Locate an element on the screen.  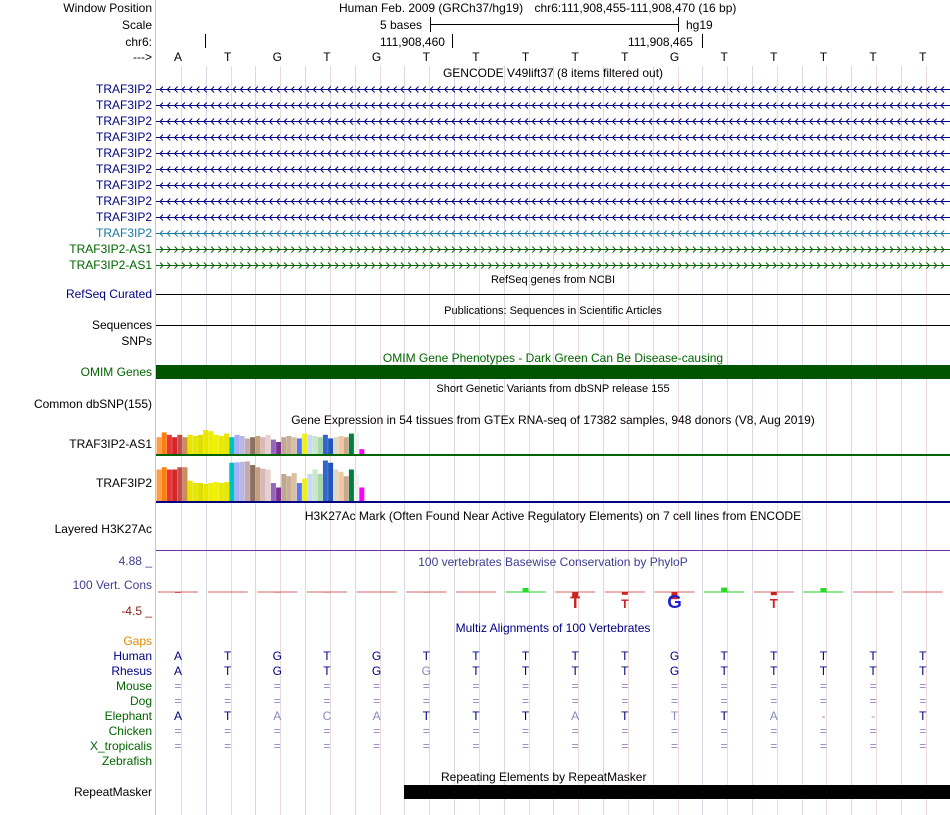
gencode-track-title: GENCODE V49lift37 (8 items filtered out) is located at coordinates (553, 73).